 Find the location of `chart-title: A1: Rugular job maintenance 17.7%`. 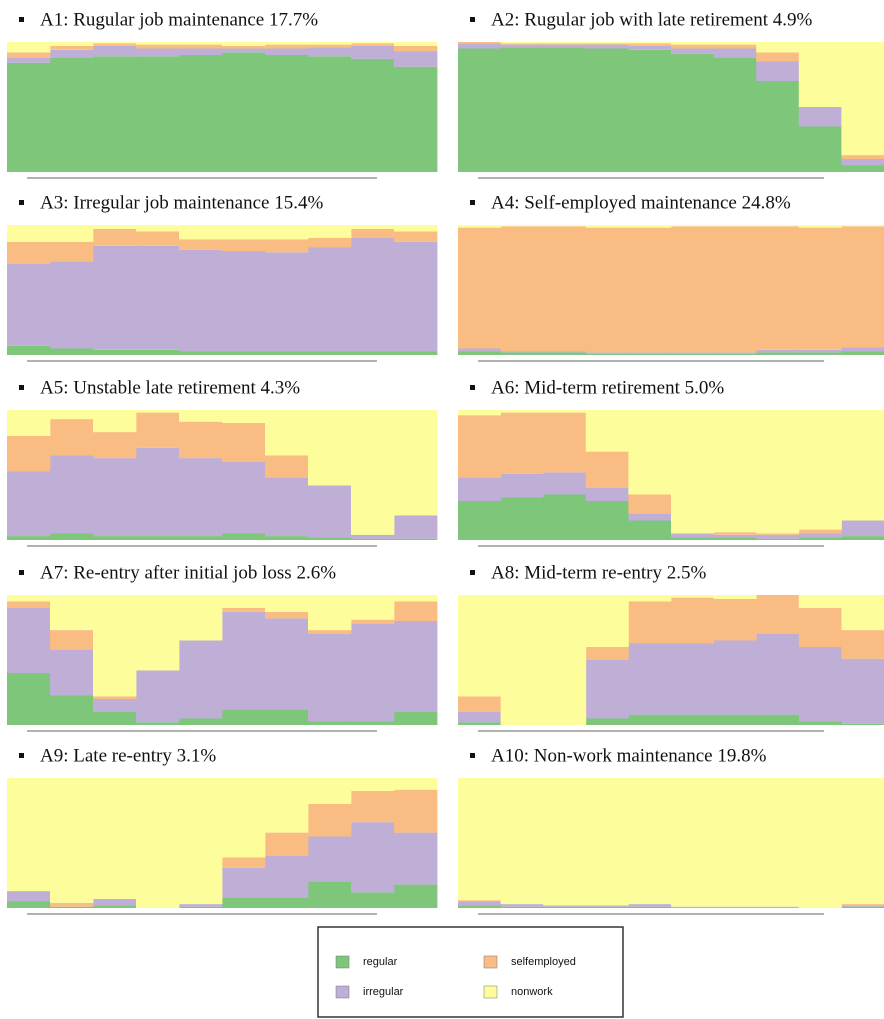

chart-title: A1: Rugular job maintenance 17.7% is located at coordinates (179, 19).